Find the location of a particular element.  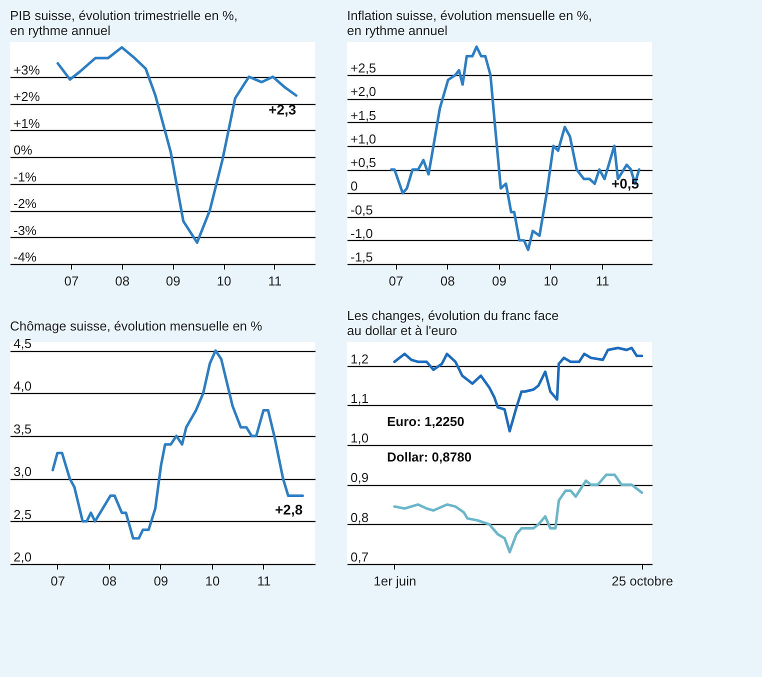

y-tick-label: +1,5 is located at coordinates (363, 115).